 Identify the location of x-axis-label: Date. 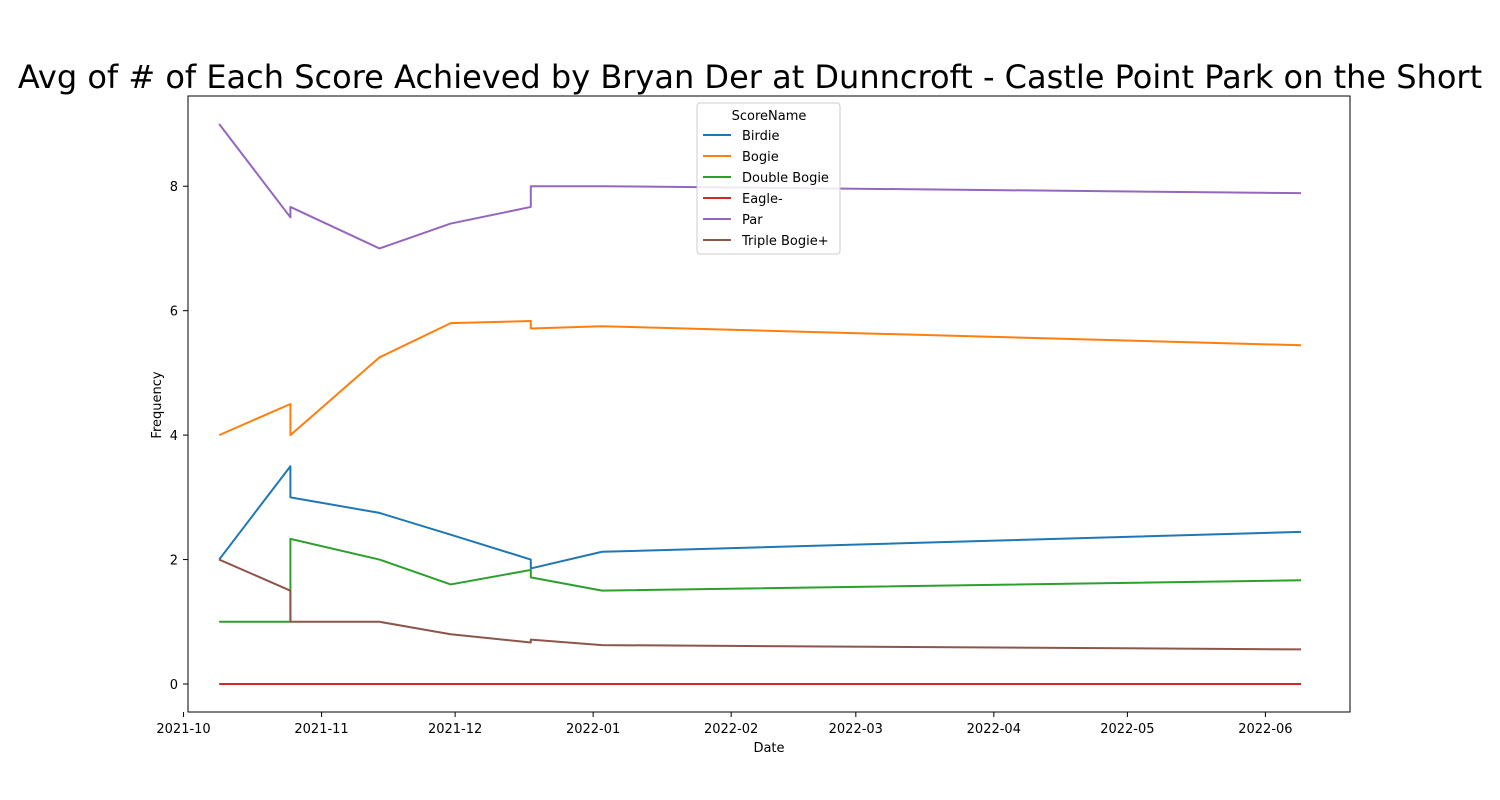
(768, 748).